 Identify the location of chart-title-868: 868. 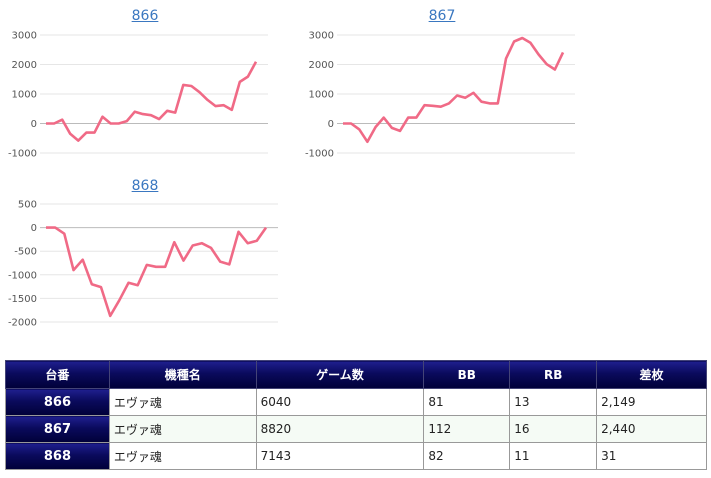
(145, 186).